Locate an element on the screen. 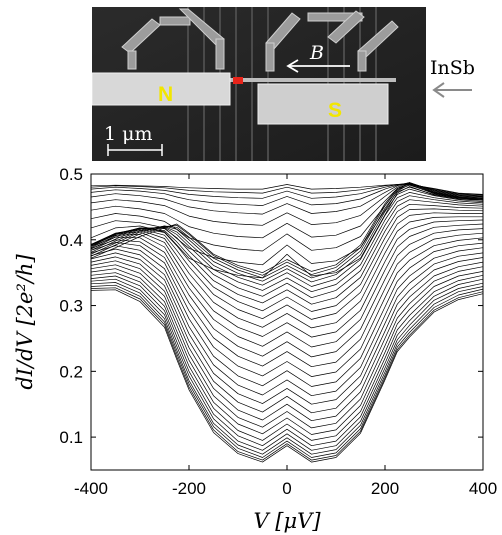 The height and width of the screenshot is (535, 502). y-tick-label: 0.1 is located at coordinates (71, 437).